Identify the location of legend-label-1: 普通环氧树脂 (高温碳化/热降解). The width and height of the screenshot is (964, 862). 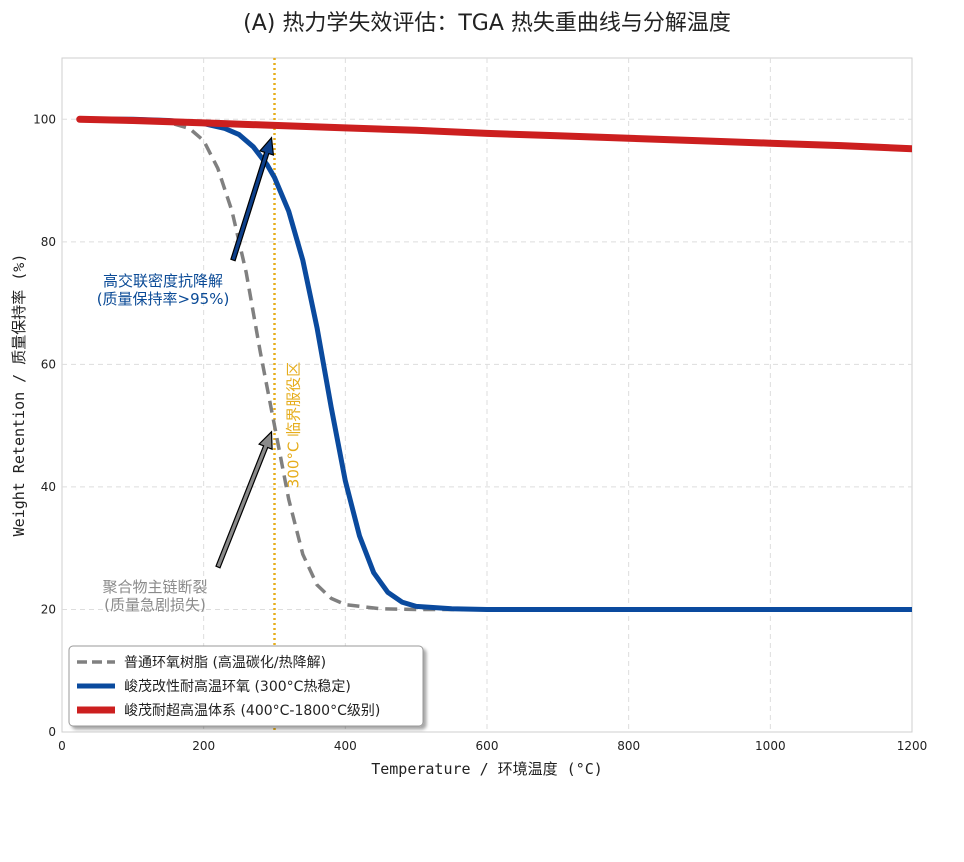
(225, 662).